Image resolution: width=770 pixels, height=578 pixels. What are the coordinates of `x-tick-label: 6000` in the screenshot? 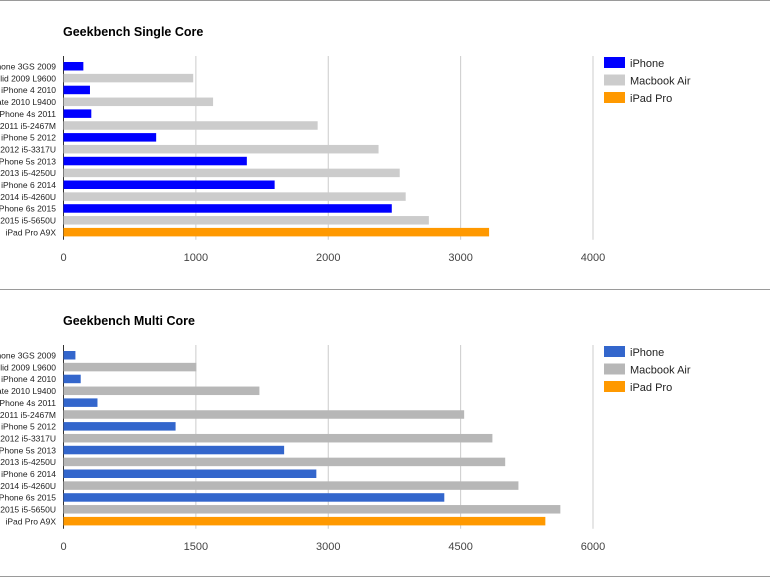 It's located at (593, 547).